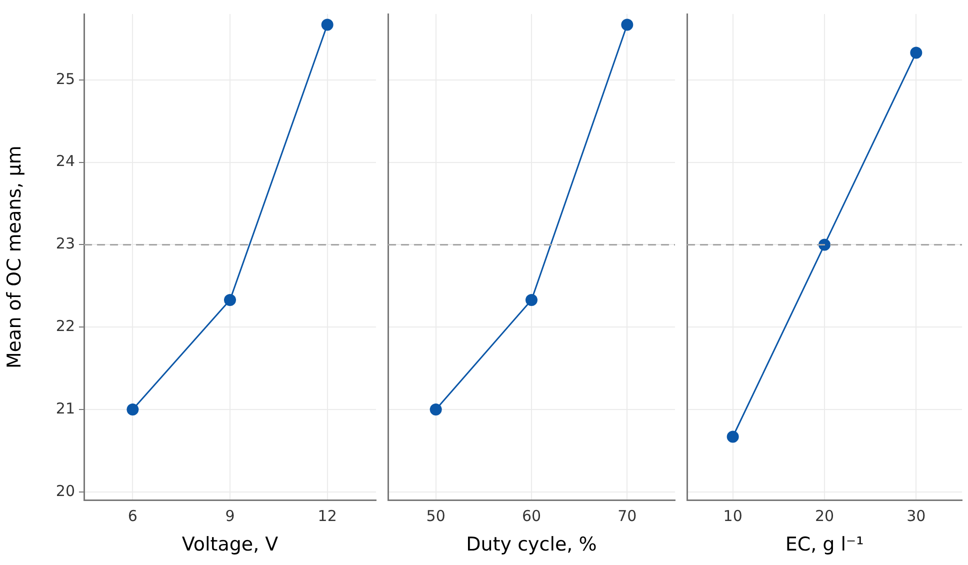  I want to click on x-axis-title: Duty cycle, %, so click(531, 545).